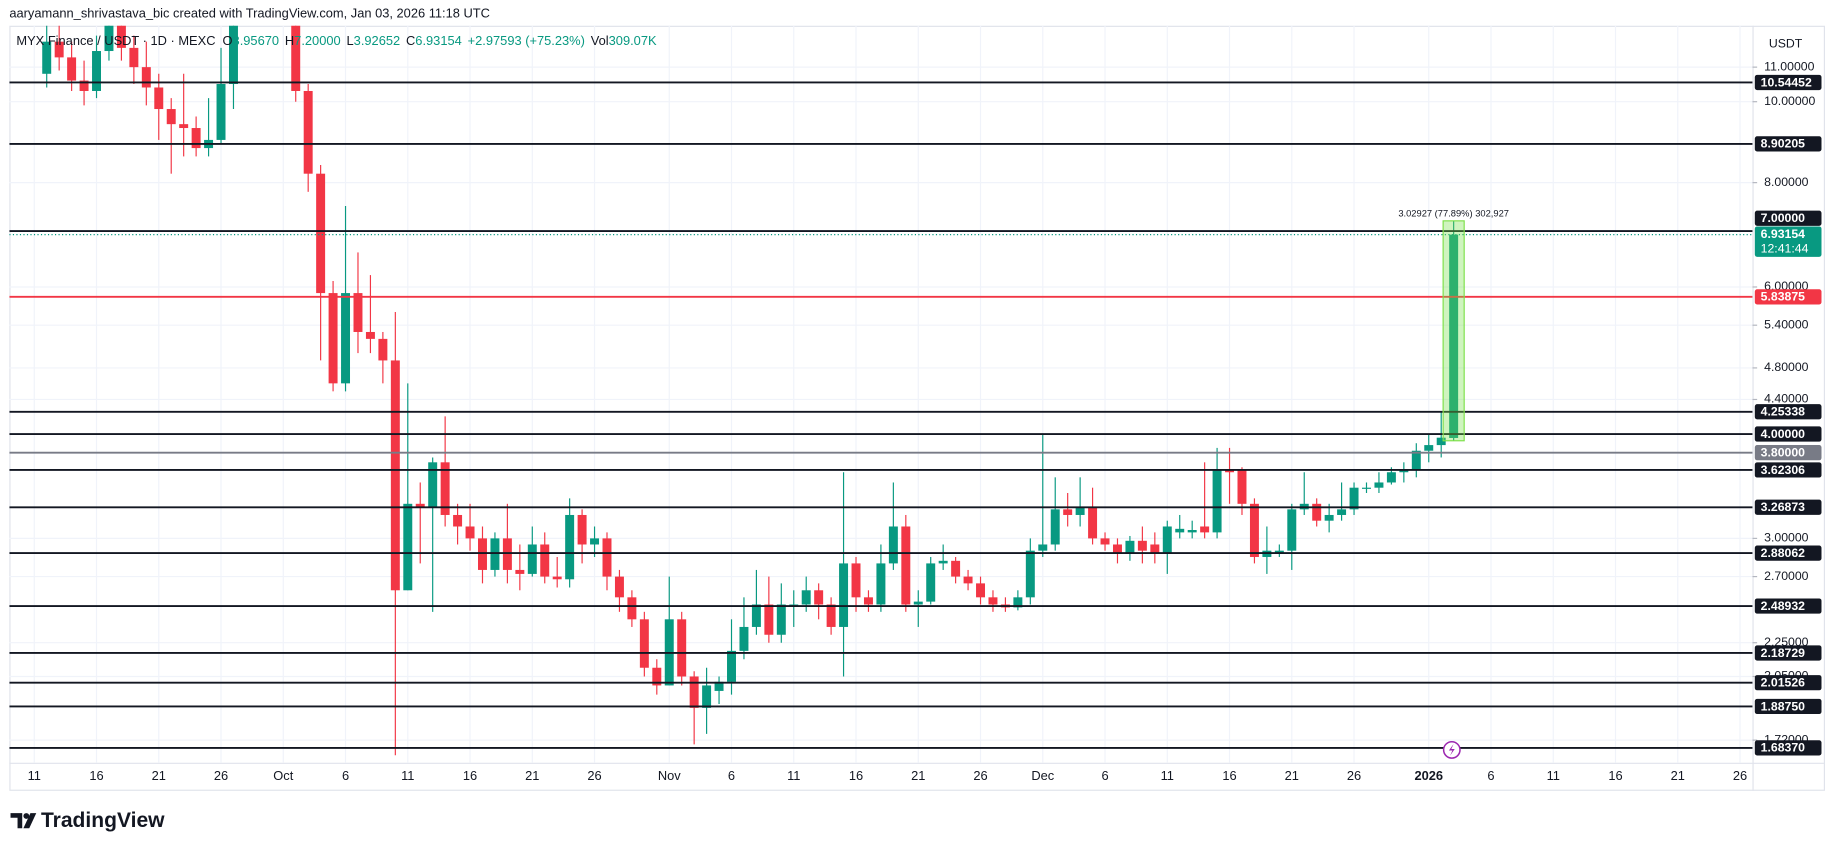 The width and height of the screenshot is (1825, 847). I want to click on legend-value: 7.20000, so click(317, 41).